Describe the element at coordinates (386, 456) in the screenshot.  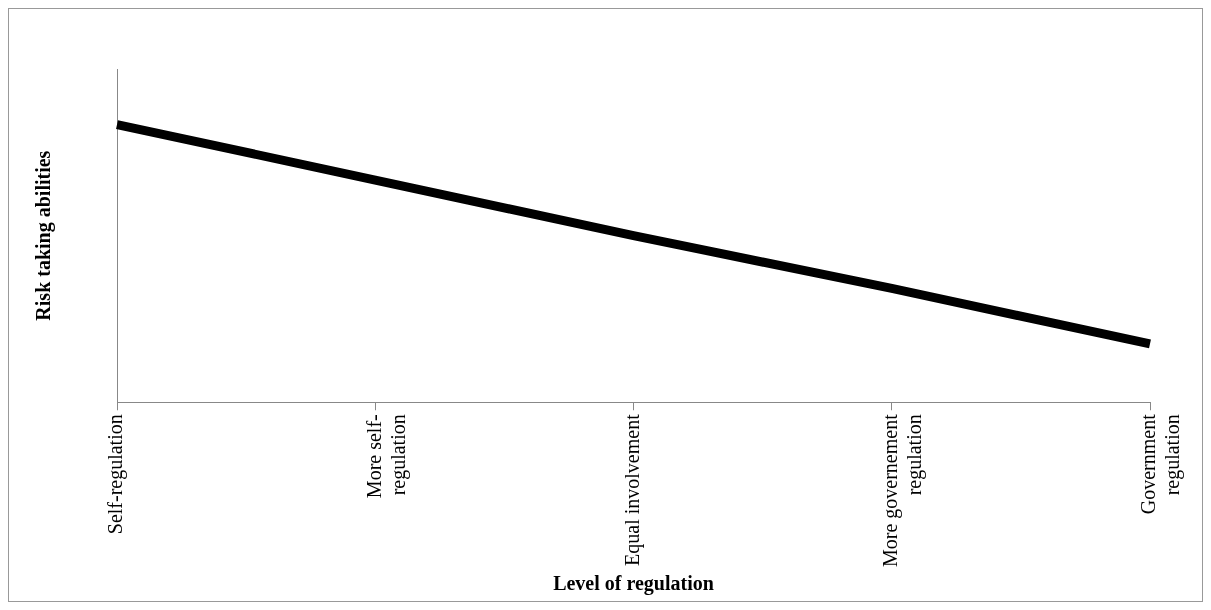
I see `x-tick-label: More self-regulation` at that location.